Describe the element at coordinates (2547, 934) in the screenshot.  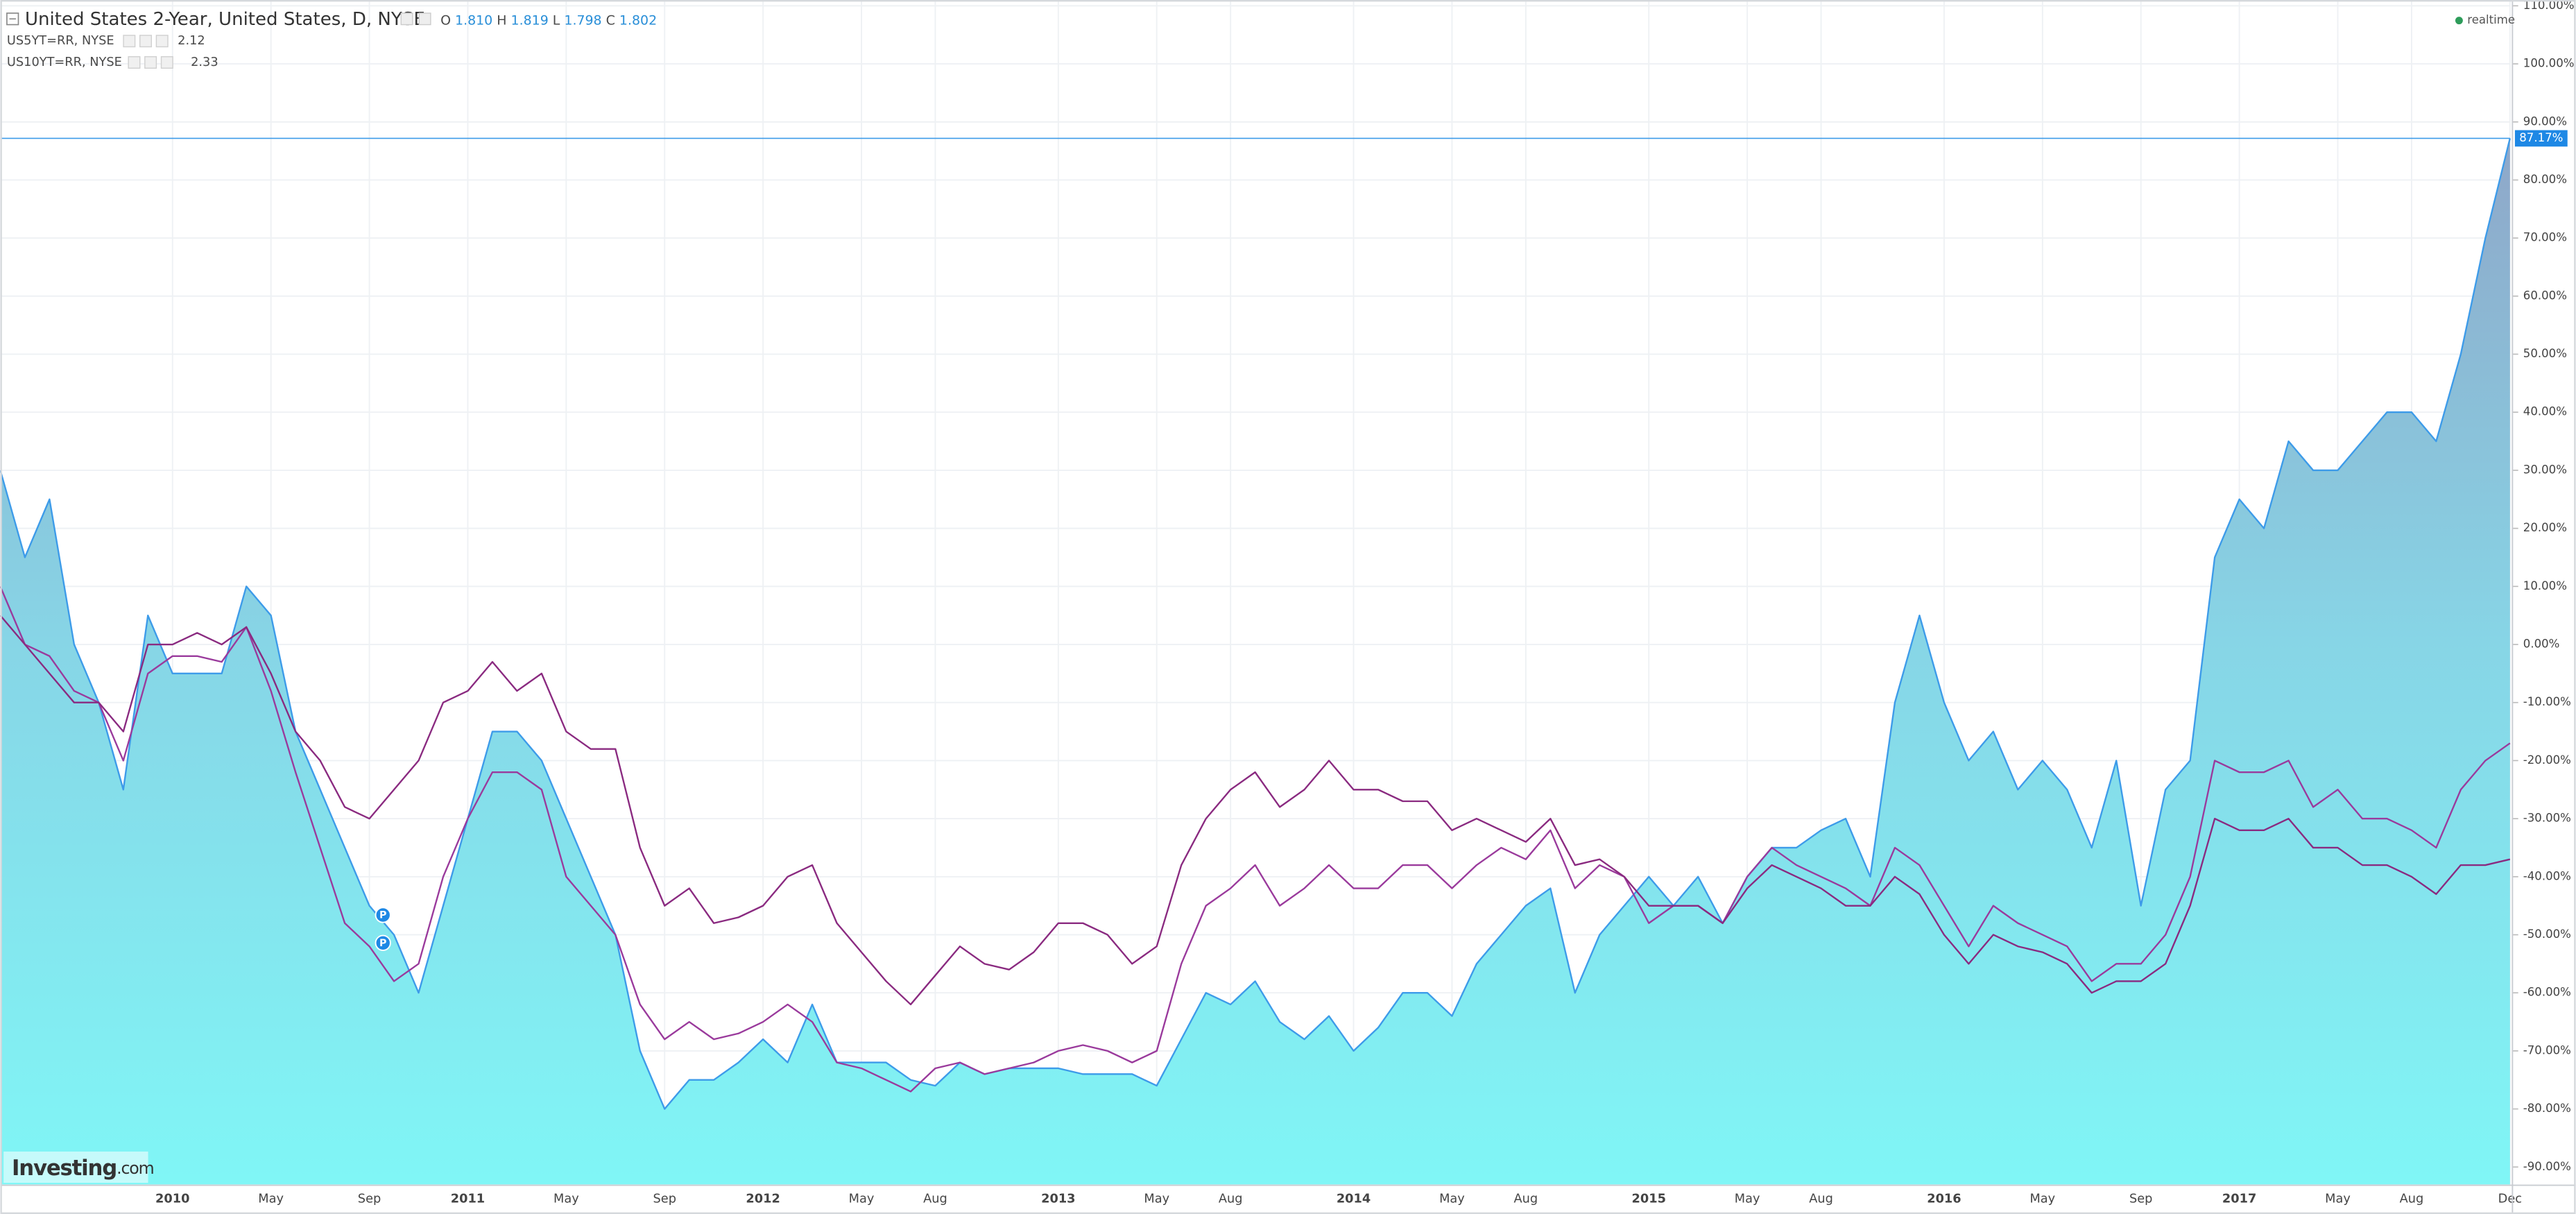
I see `y-tick-label: -50.00%` at that location.